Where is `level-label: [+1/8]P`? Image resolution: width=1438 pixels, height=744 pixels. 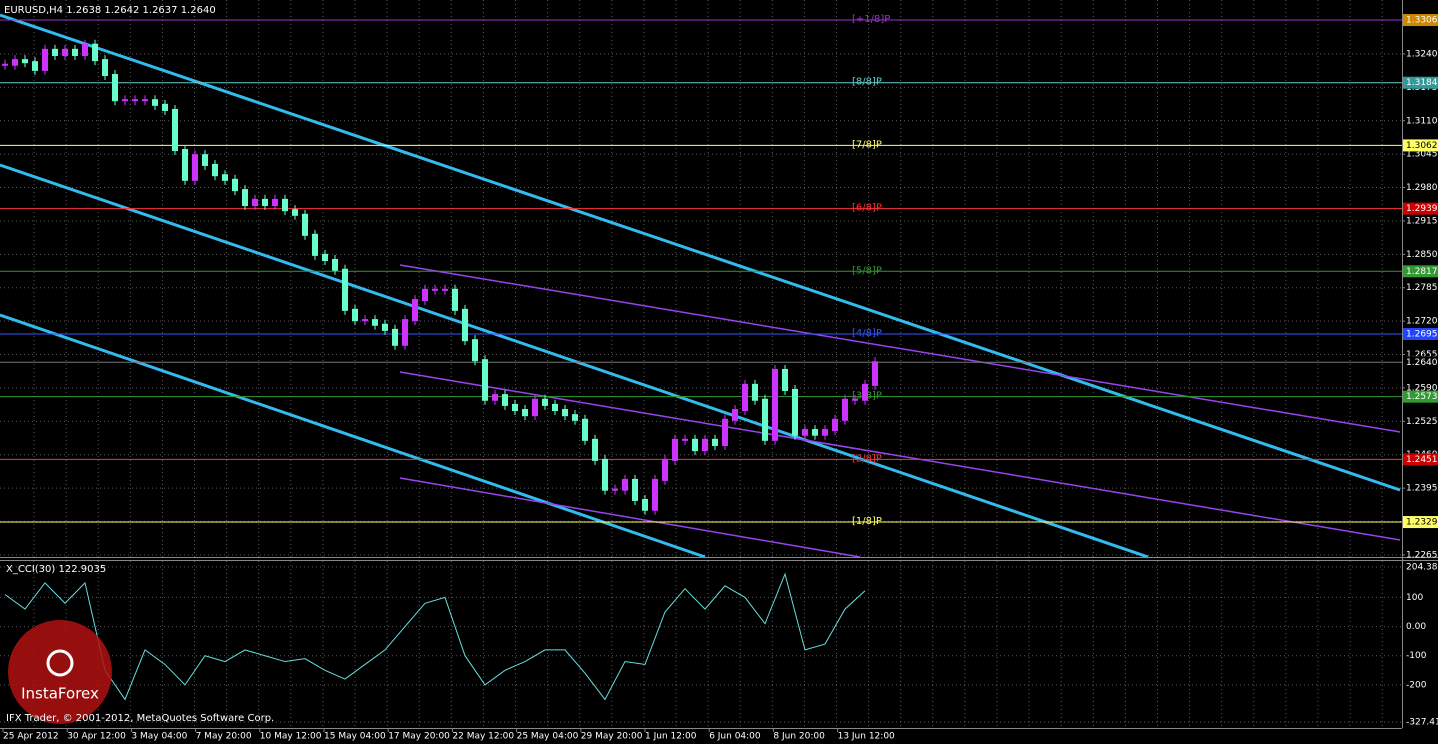
level-label: [+1/8]P is located at coordinates (871, 19).